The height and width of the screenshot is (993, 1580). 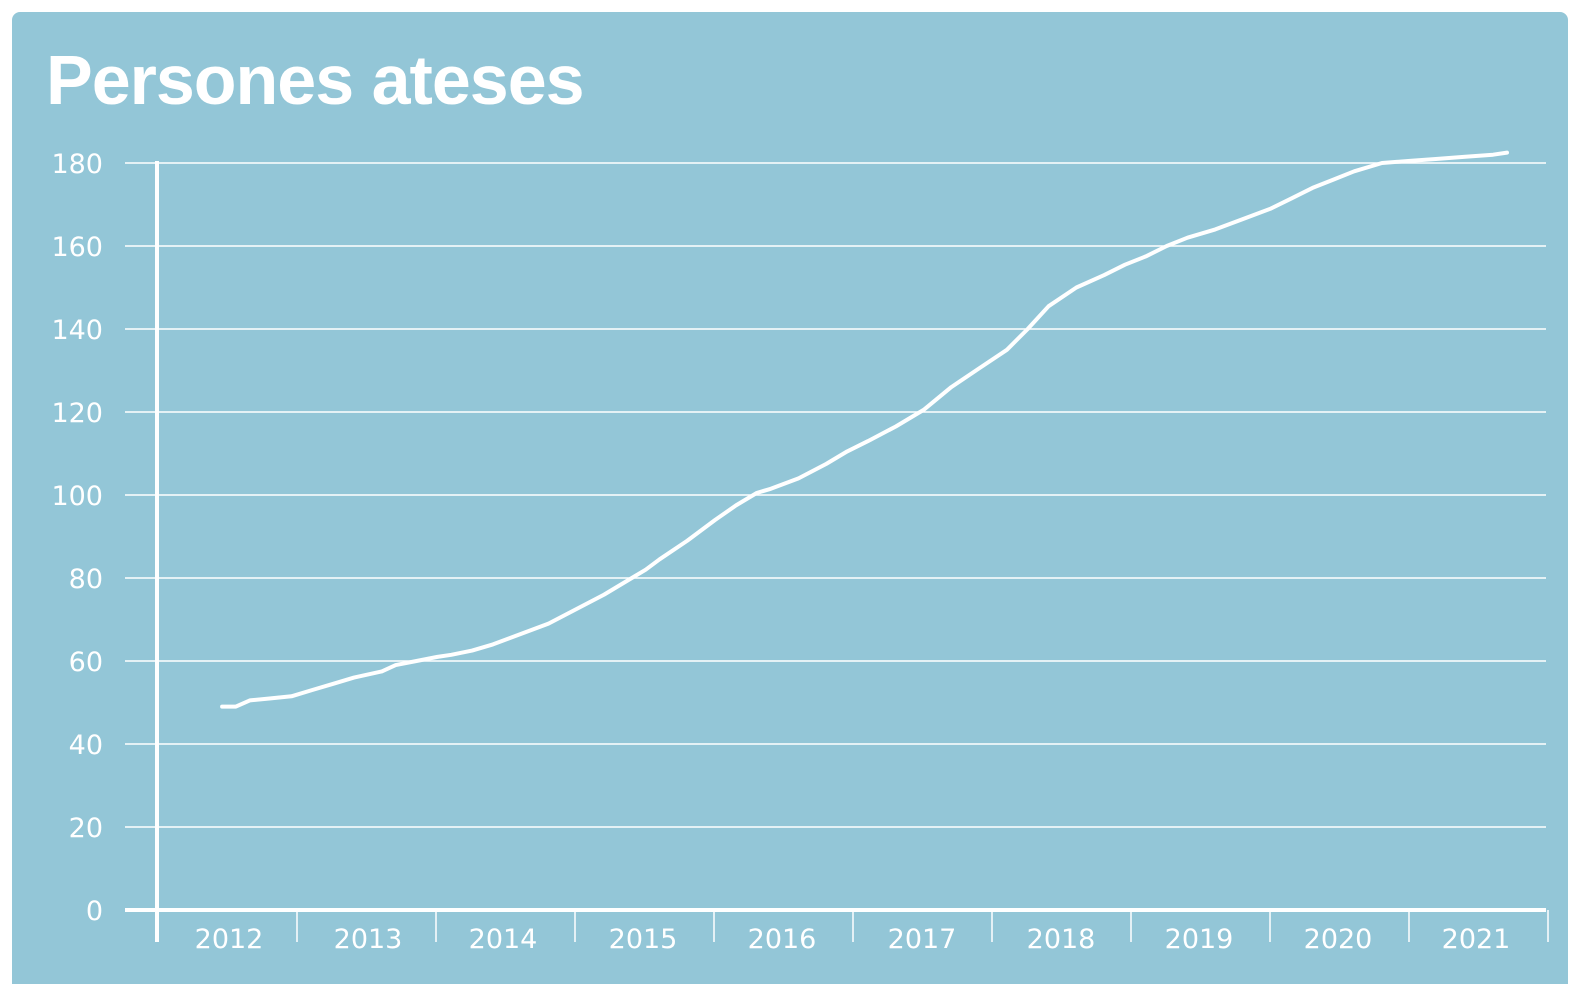 What do you see at coordinates (77, 538) in the screenshot?
I see `y-axis-ticks: 0 20 40 60 80 100 120 140 160 180` at bounding box center [77, 538].